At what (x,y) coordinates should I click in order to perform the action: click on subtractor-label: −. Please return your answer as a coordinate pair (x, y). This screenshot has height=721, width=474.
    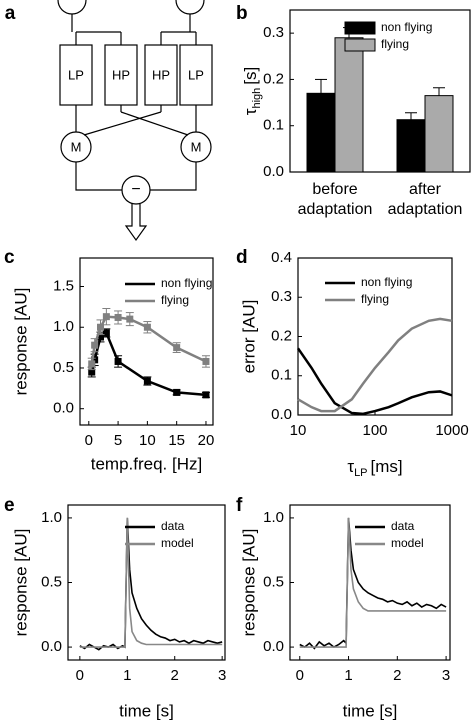
    Looking at the image, I should click on (135, 189).